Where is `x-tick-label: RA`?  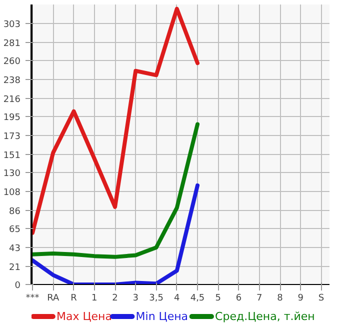 x-tick-label: RA is located at coordinates (53, 299).